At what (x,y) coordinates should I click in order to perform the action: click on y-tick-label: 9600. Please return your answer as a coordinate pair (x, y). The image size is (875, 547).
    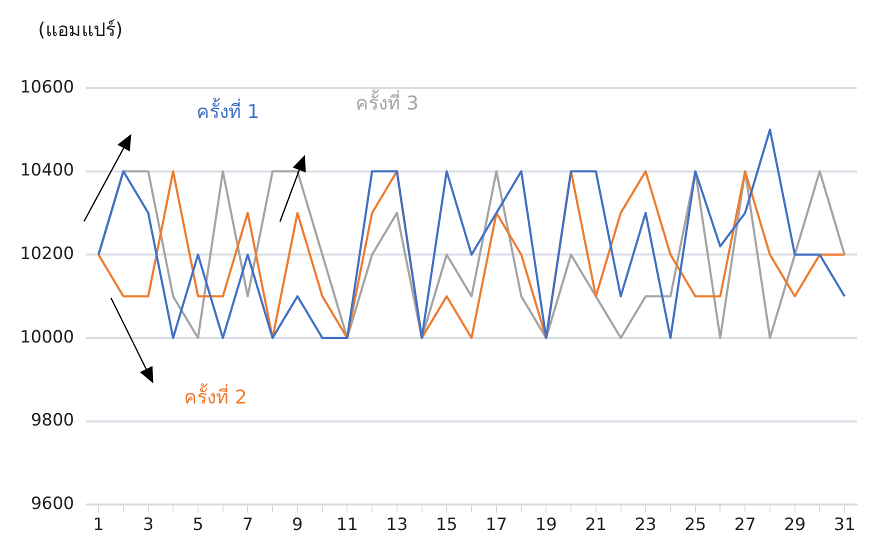
    Looking at the image, I should click on (52, 504).